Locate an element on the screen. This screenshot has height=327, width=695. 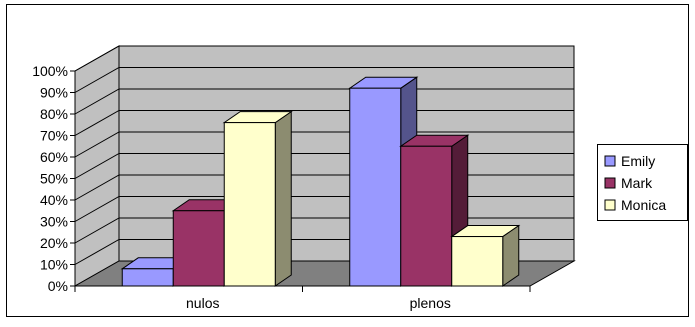
y-tick-label: 0% is located at coordinates (58, 286).